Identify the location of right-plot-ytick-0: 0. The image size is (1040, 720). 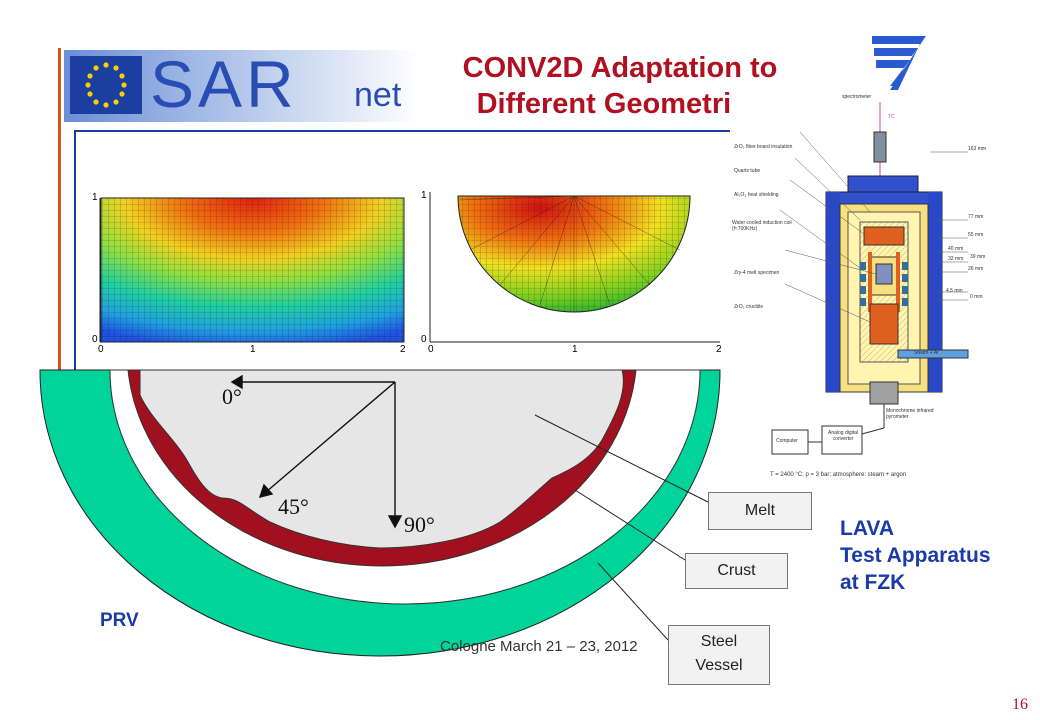
(424, 339).